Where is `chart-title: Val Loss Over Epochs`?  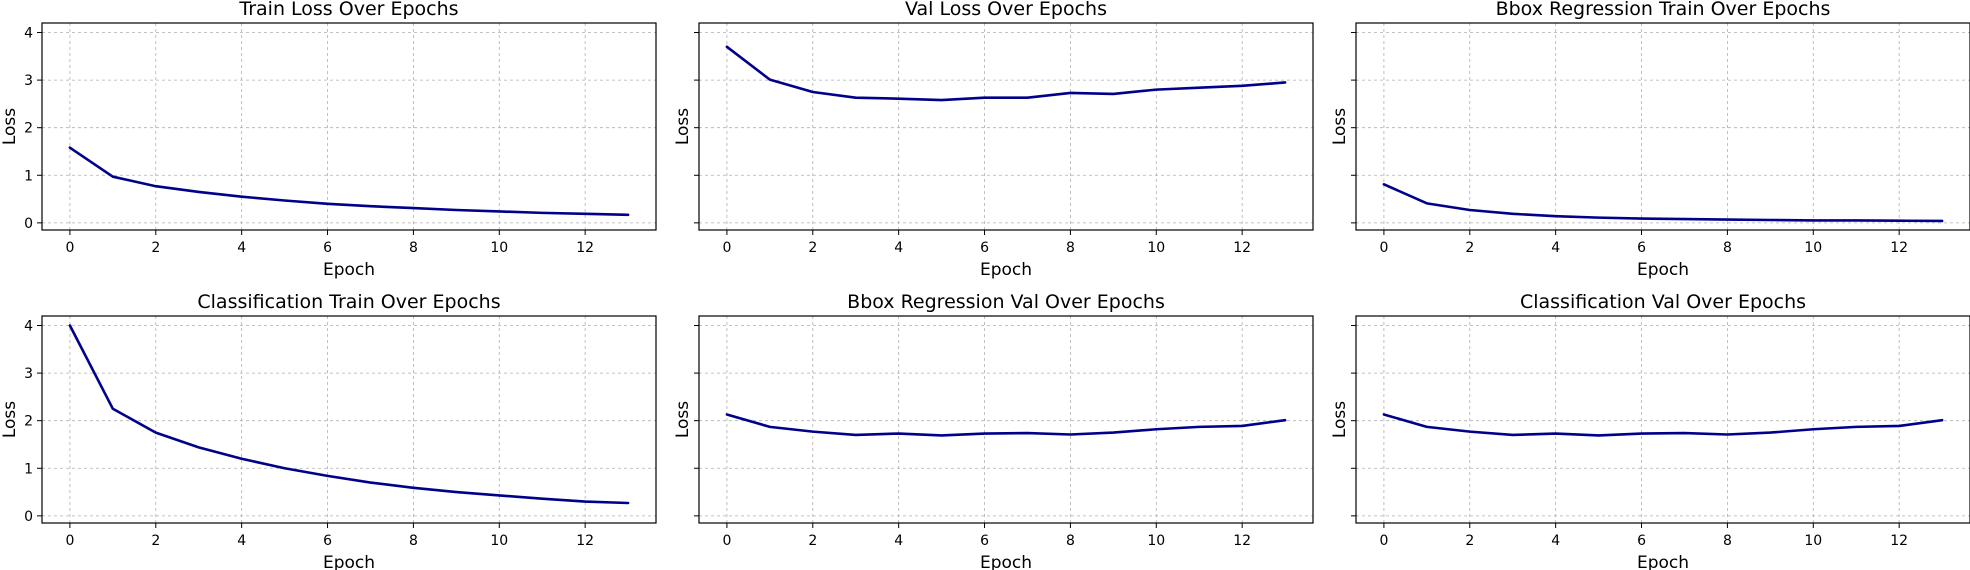 chart-title: Val Loss Over Epochs is located at coordinates (1006, 10).